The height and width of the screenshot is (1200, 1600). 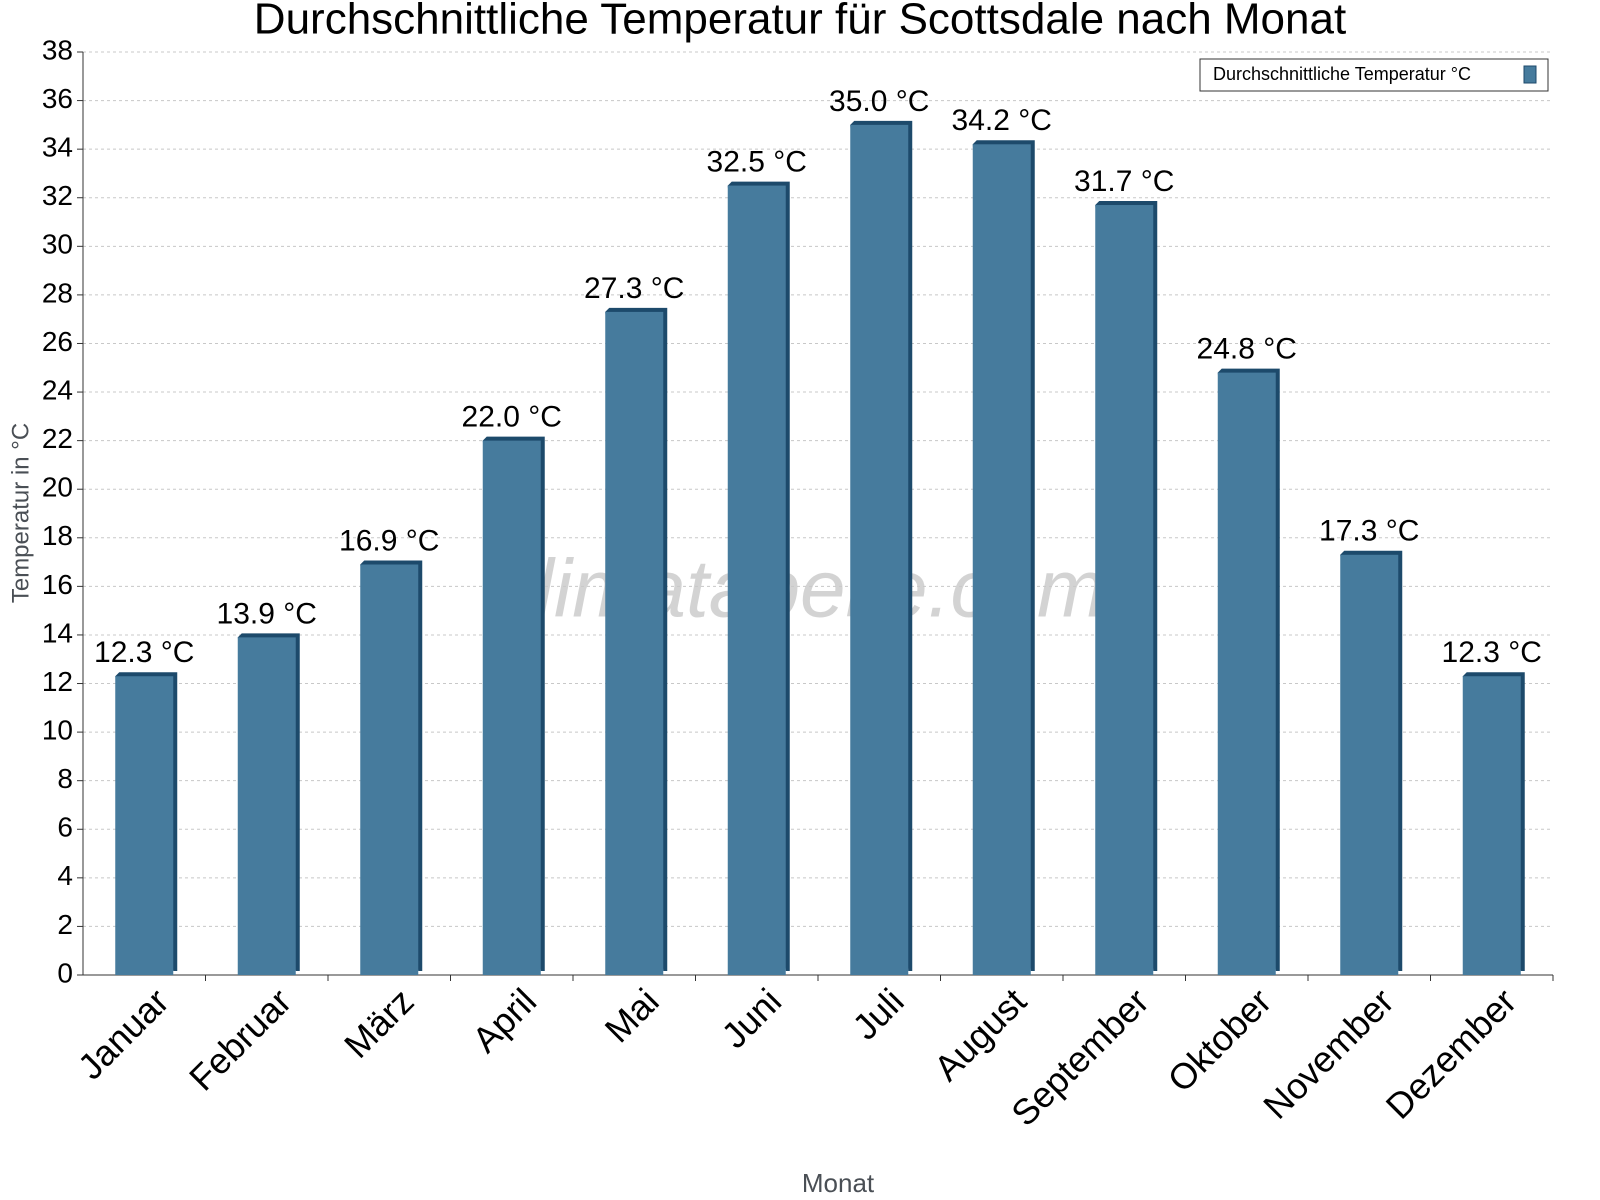 I want to click on x-tick-label: Mai, so click(x=632, y=1015).